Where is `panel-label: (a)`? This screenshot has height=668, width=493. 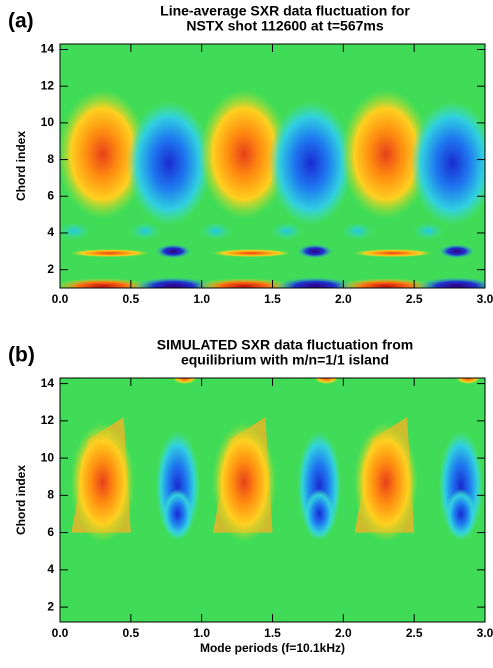 panel-label: (a) is located at coordinates (21, 21).